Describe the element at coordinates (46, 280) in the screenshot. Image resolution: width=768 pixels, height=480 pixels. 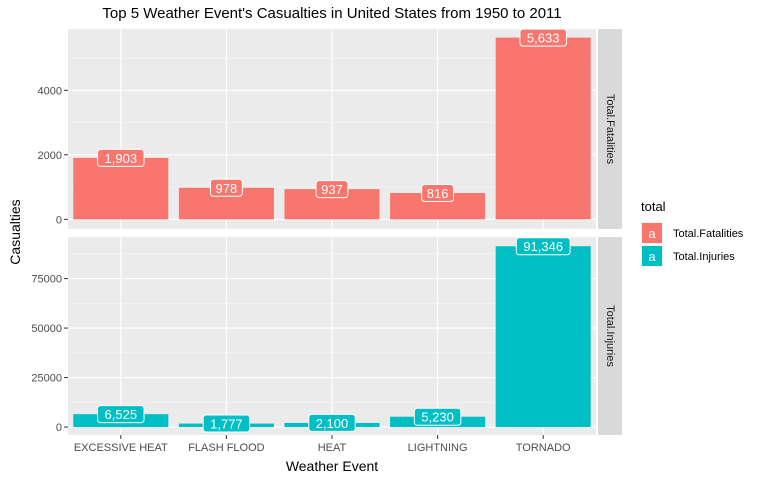
I see `y-tick-label: 75000` at that location.